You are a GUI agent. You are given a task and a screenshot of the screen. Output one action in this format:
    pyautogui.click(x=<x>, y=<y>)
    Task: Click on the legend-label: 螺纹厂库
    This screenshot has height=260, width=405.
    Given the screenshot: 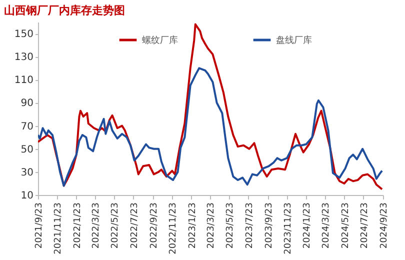 What is the action you would take?
    pyautogui.click(x=160, y=40)
    